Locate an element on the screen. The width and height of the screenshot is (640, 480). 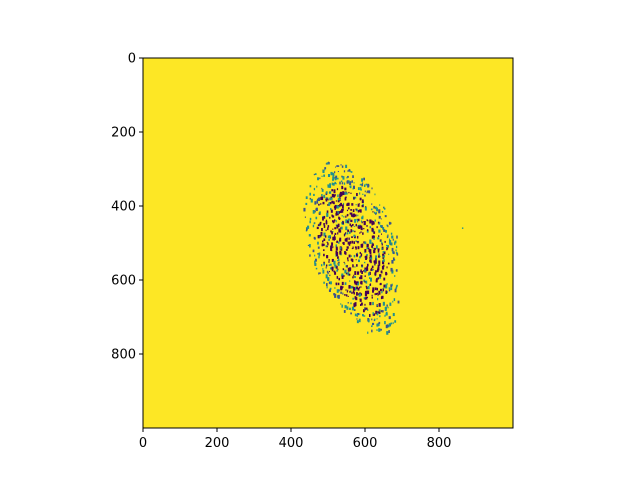
x-tick-label: 400 is located at coordinates (291, 443).